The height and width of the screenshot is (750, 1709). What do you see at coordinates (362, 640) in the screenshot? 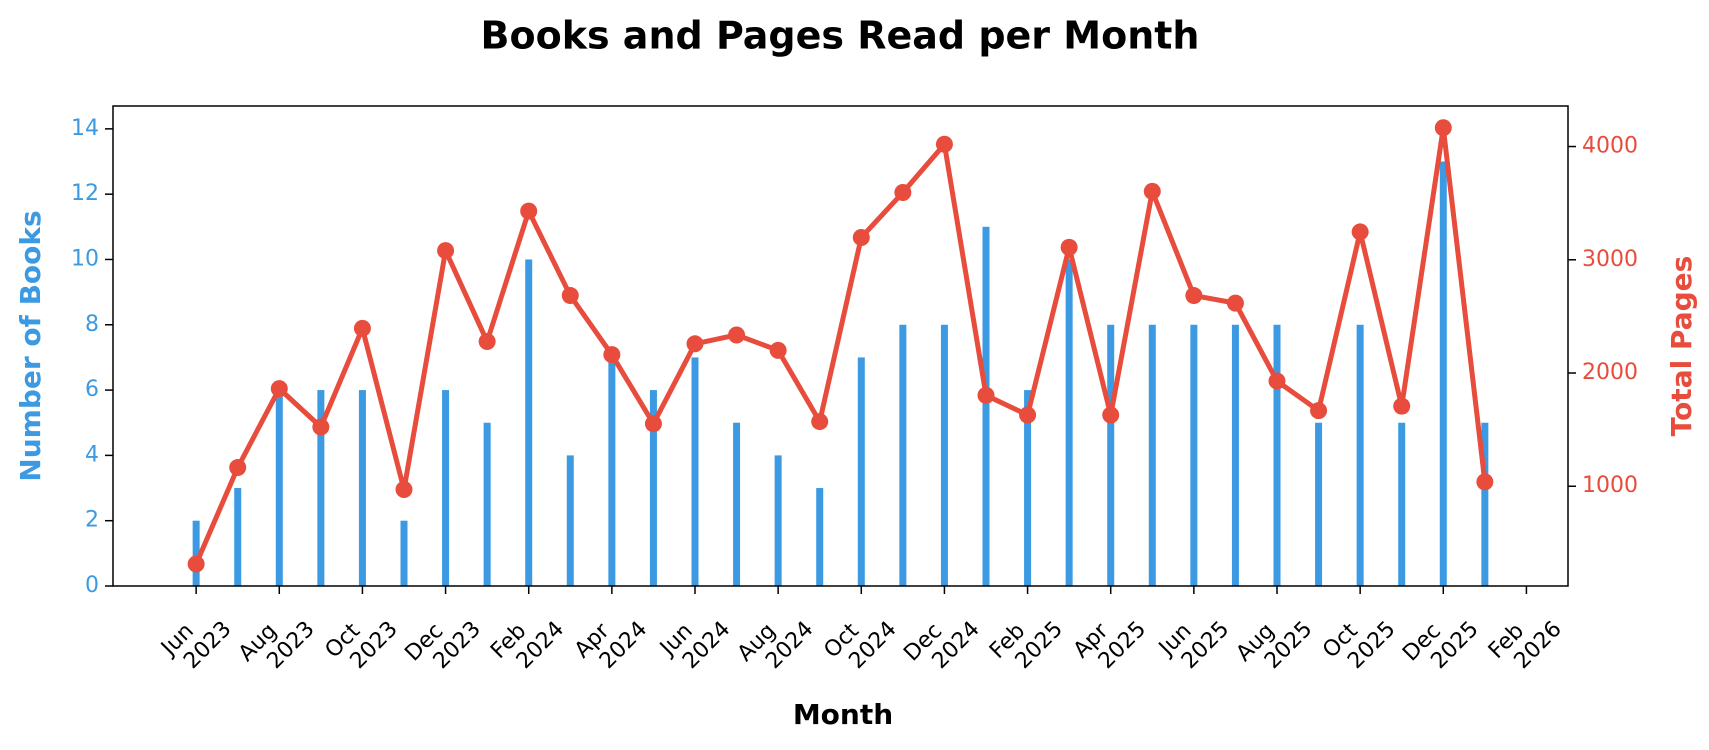
I see `x-tick-label: Oct2023` at bounding box center [362, 640].